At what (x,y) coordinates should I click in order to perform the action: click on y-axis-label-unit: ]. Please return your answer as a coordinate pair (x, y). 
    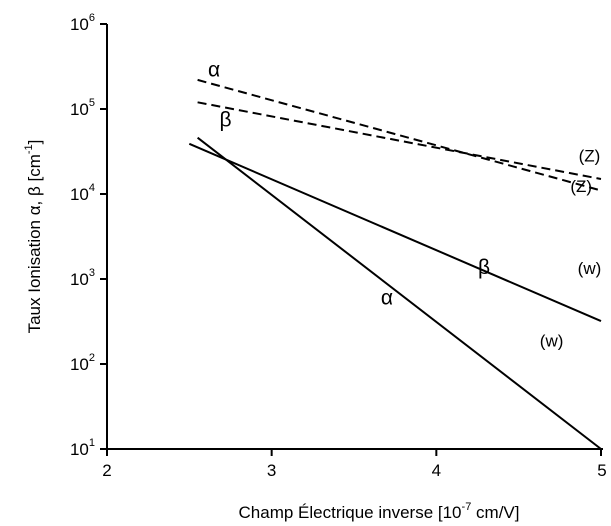
    Looking at the image, I should click on (34, 142).